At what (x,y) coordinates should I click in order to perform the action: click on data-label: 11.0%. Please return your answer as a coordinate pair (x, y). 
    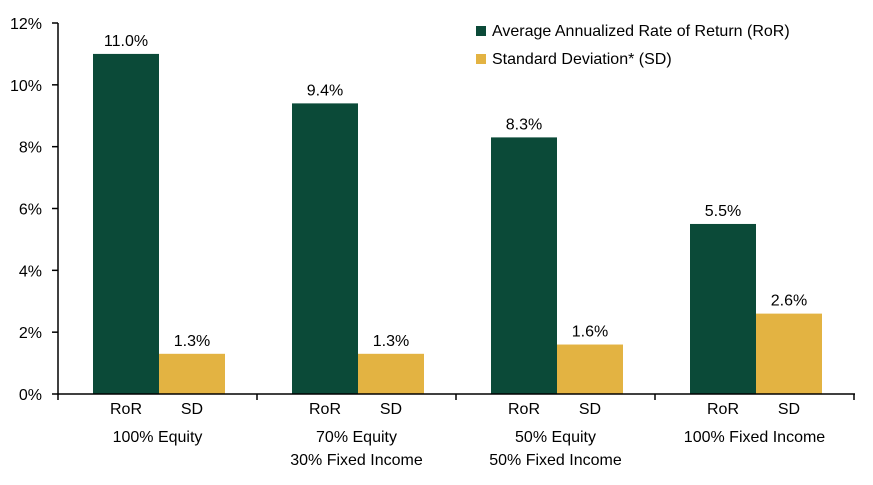
    Looking at the image, I should click on (126, 41).